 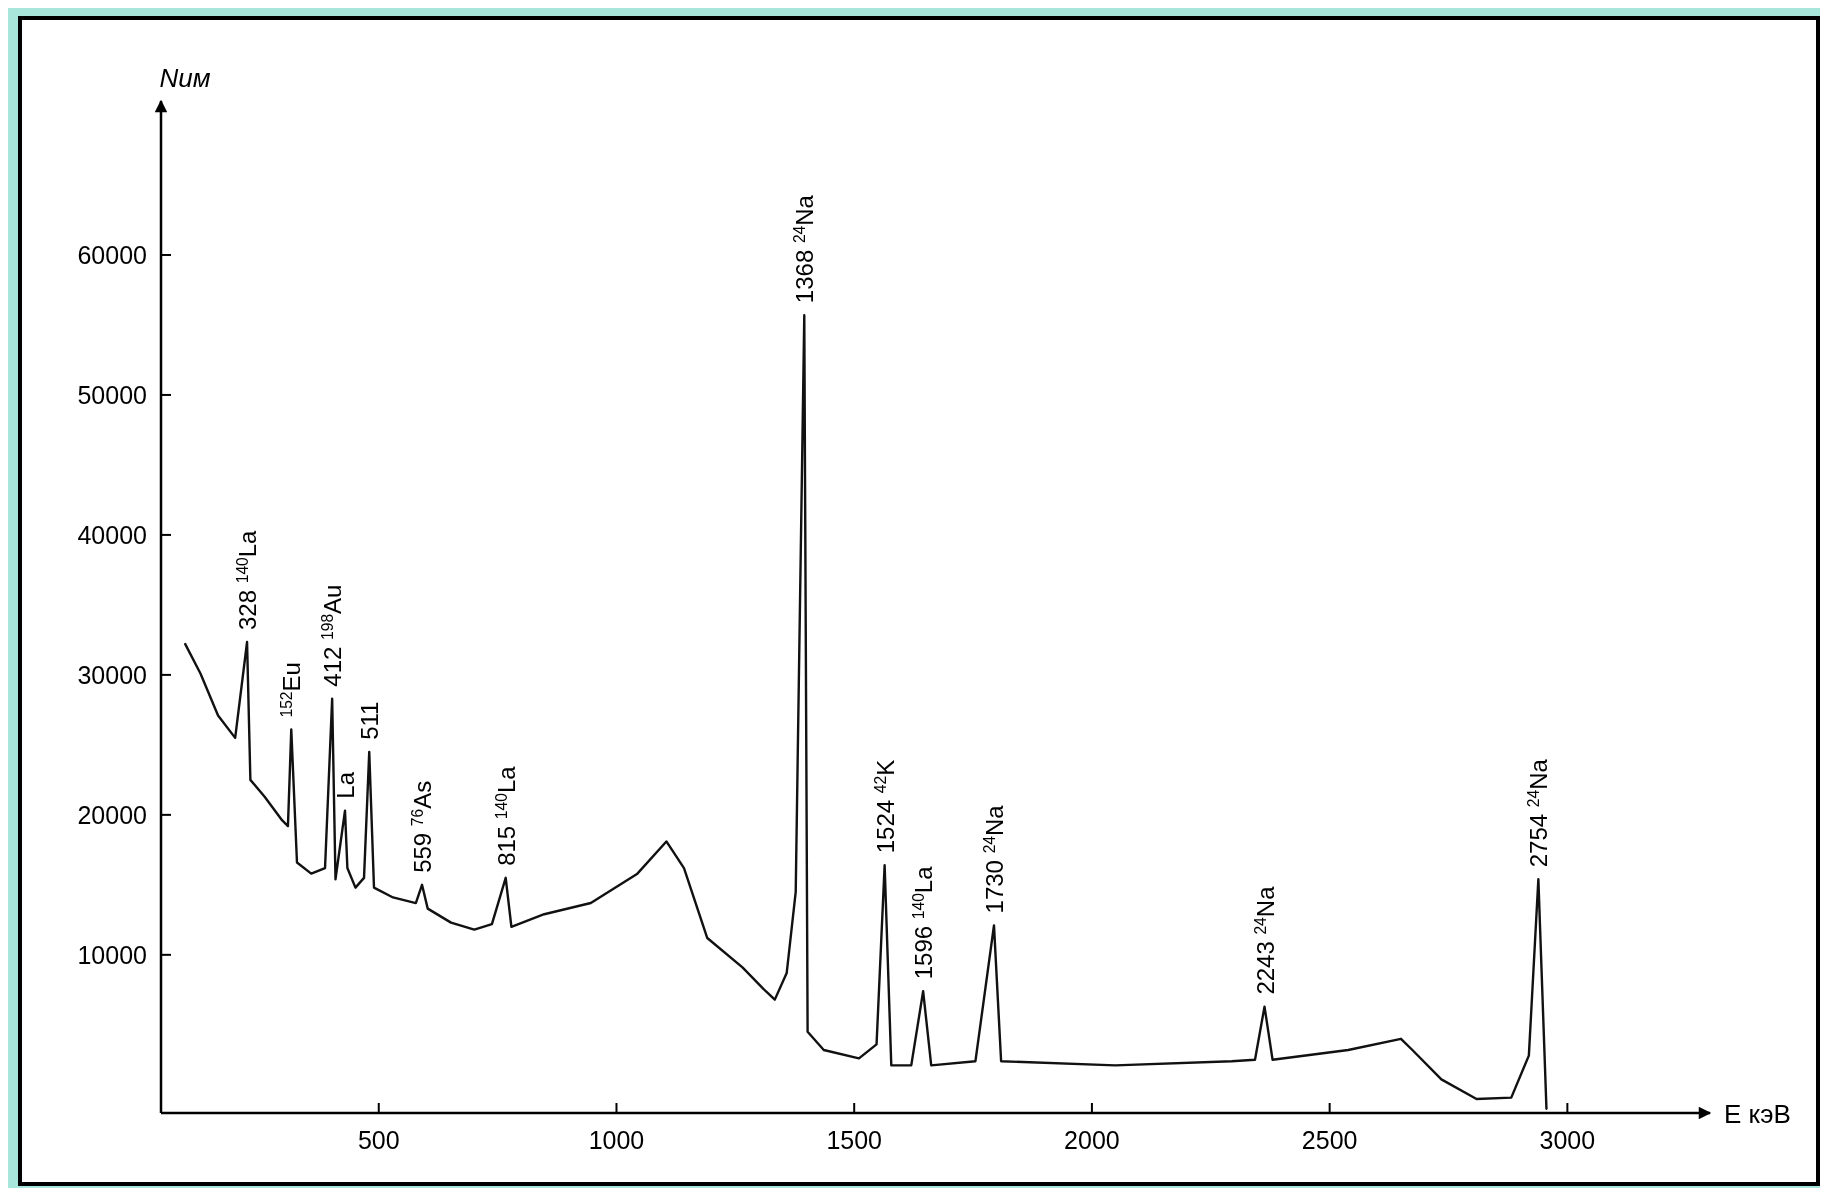 I want to click on y-tick-label: 10000, so click(x=112, y=954).